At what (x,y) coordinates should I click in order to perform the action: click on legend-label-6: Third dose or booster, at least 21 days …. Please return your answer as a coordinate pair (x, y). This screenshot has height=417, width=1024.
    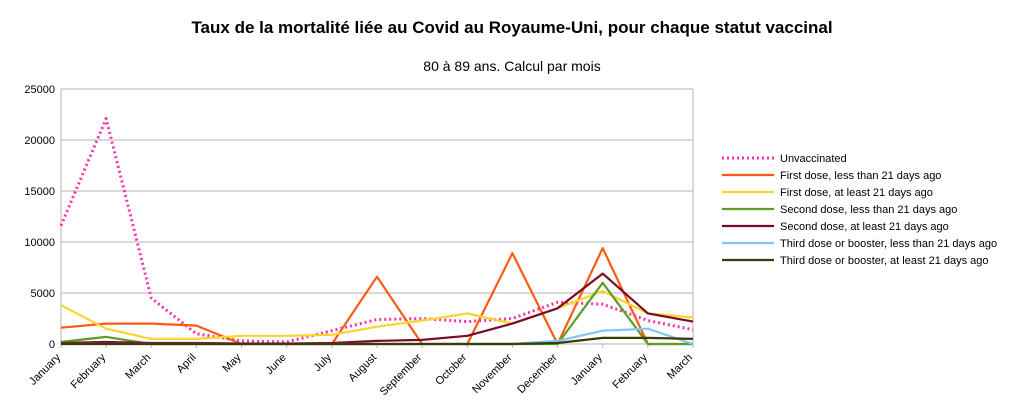
    Looking at the image, I should click on (884, 261).